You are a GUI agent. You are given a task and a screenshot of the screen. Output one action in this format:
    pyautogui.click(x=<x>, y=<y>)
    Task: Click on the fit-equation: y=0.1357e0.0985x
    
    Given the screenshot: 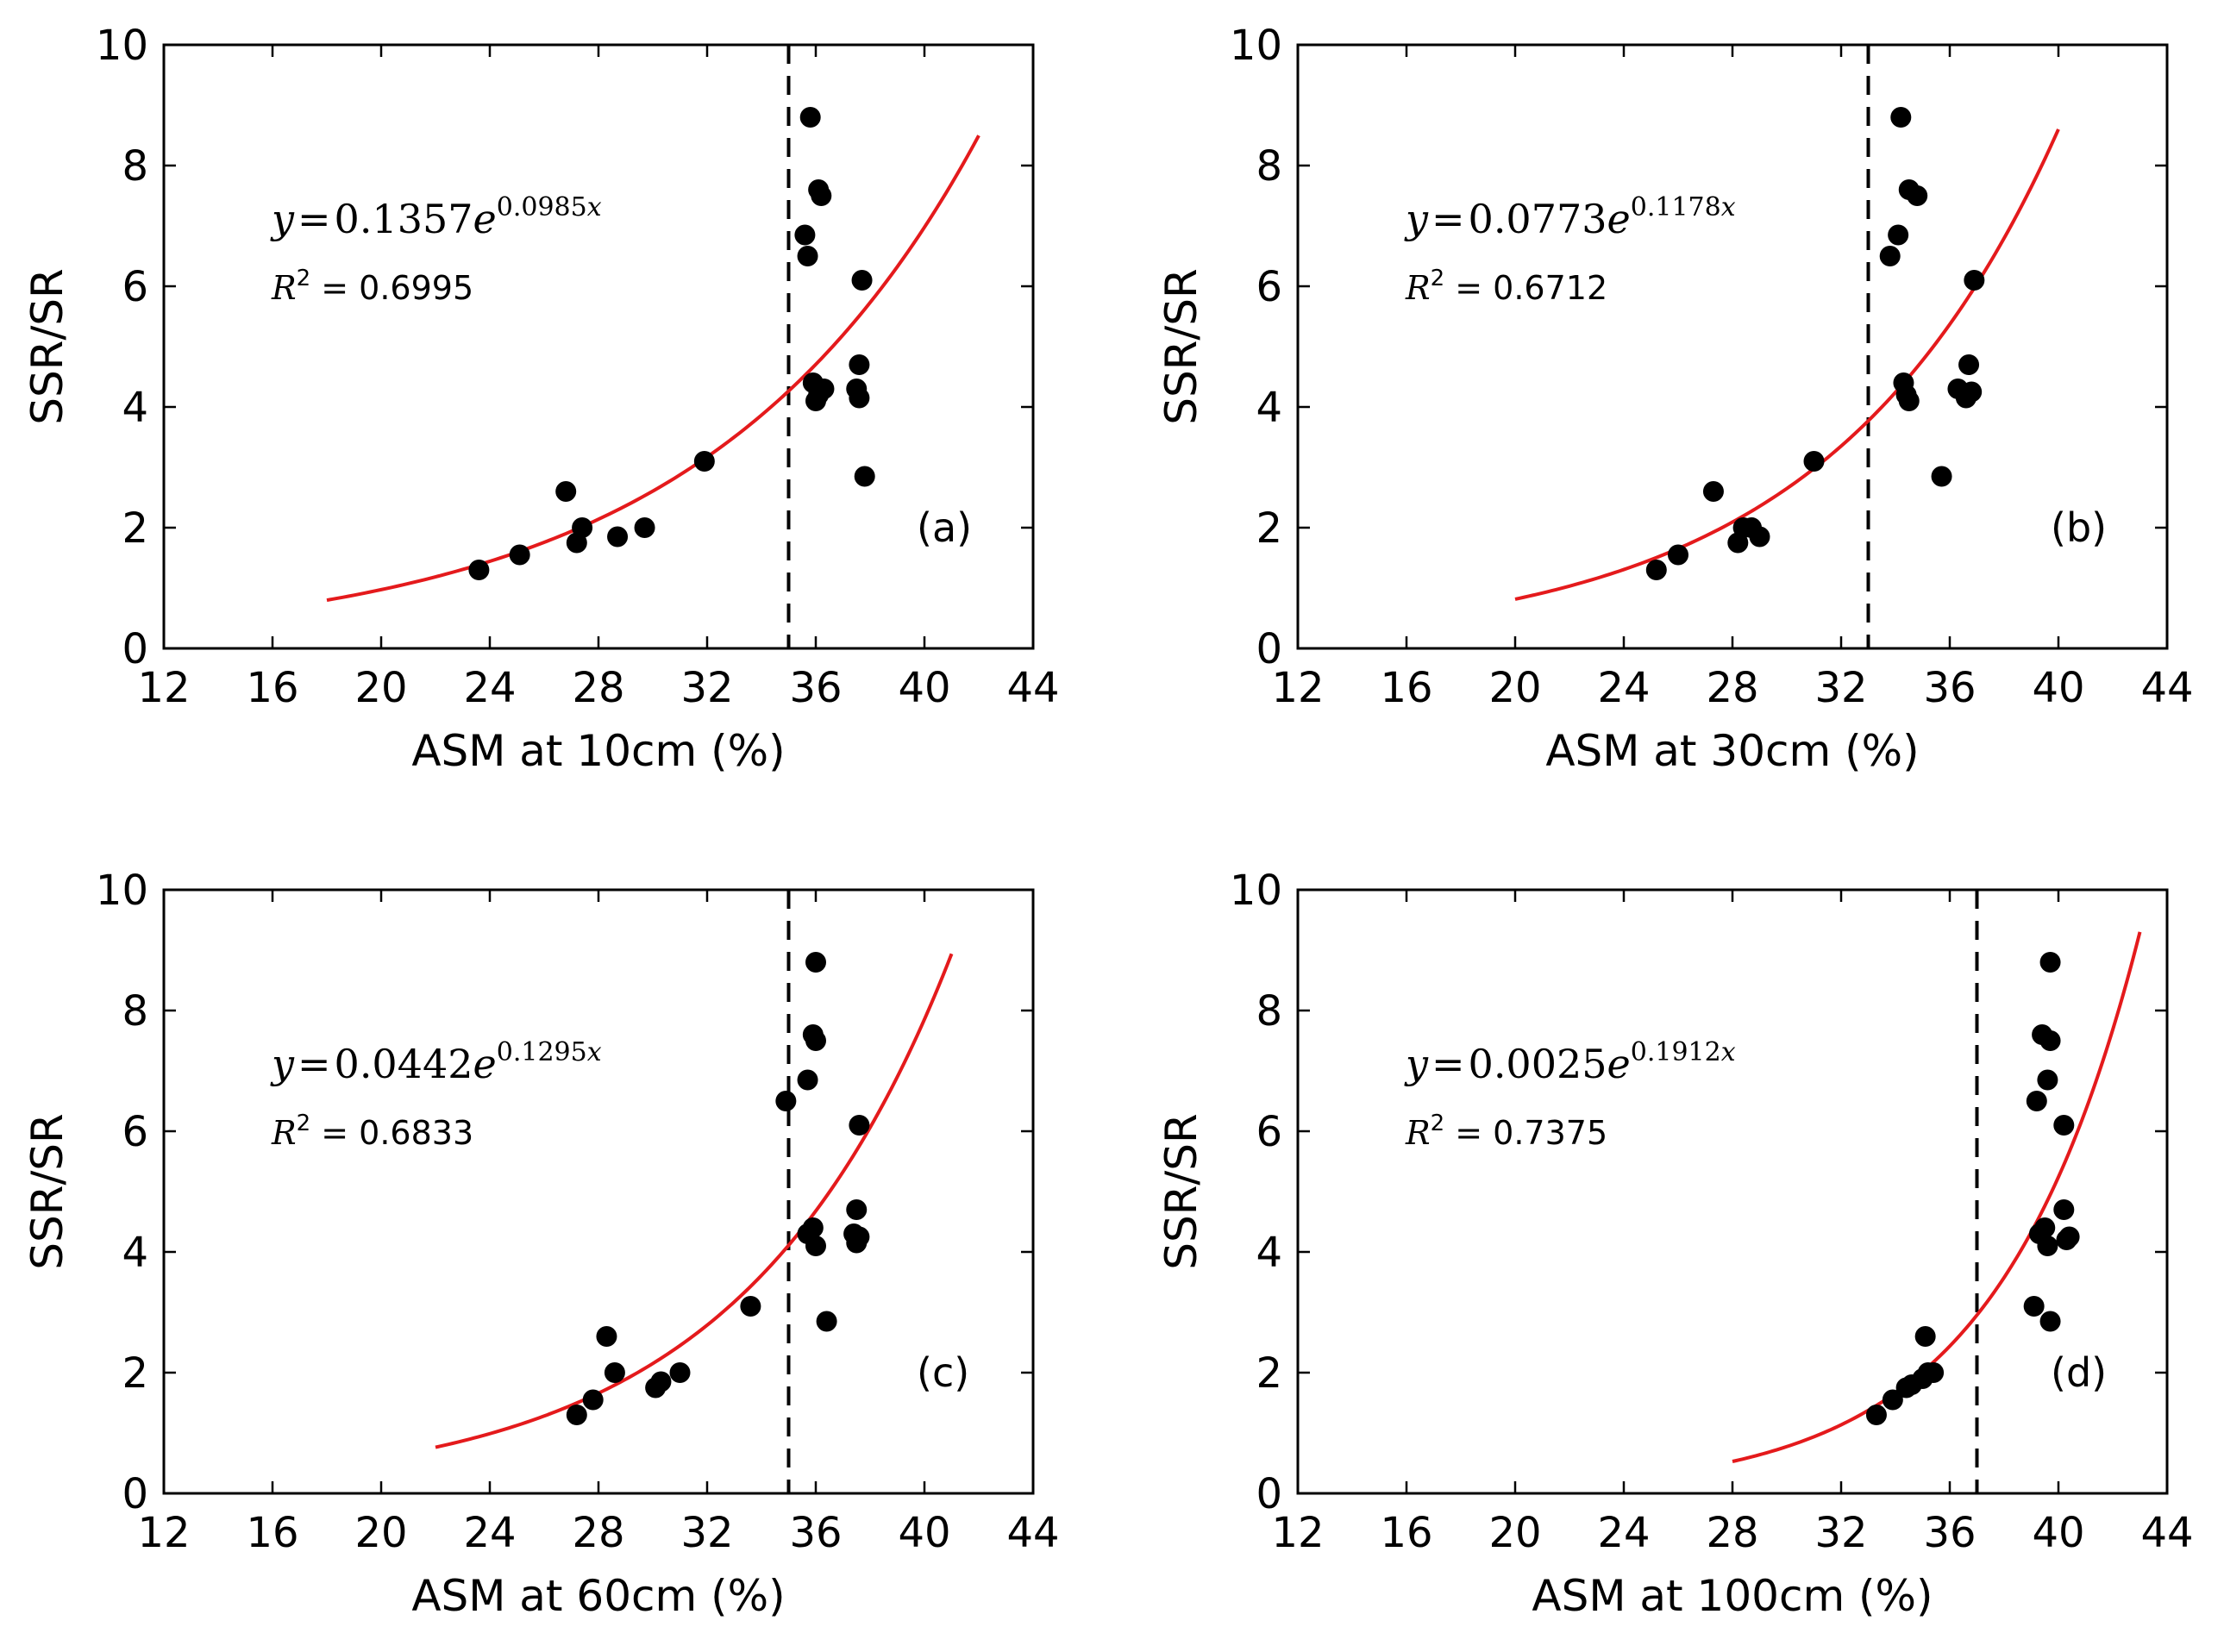 What is the action you would take?
    pyautogui.click(x=436, y=217)
    